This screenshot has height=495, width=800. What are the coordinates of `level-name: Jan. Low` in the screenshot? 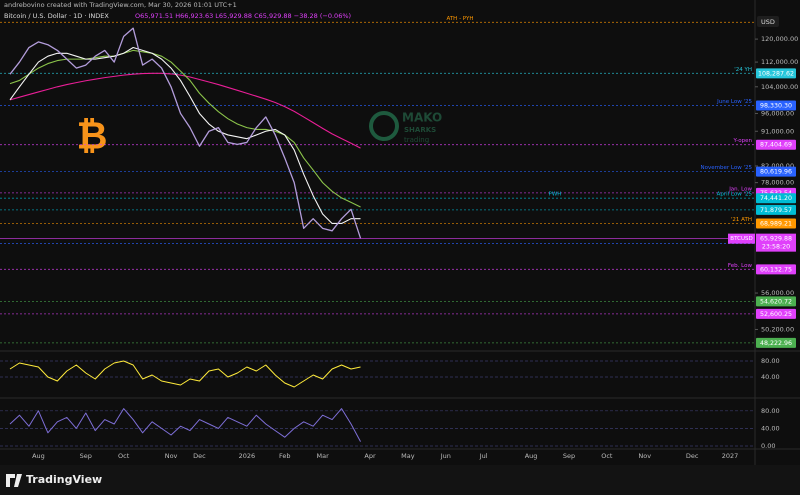 It's located at (740, 189).